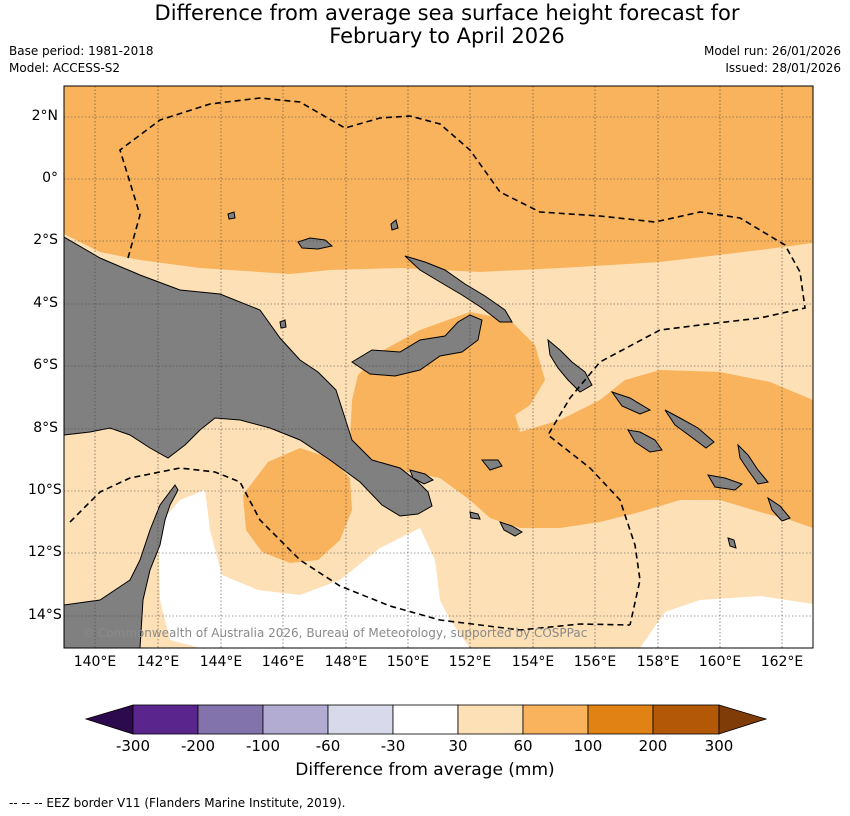  Describe the element at coordinates (588, 746) in the screenshot. I see `colorbar-label-100: 100` at that location.